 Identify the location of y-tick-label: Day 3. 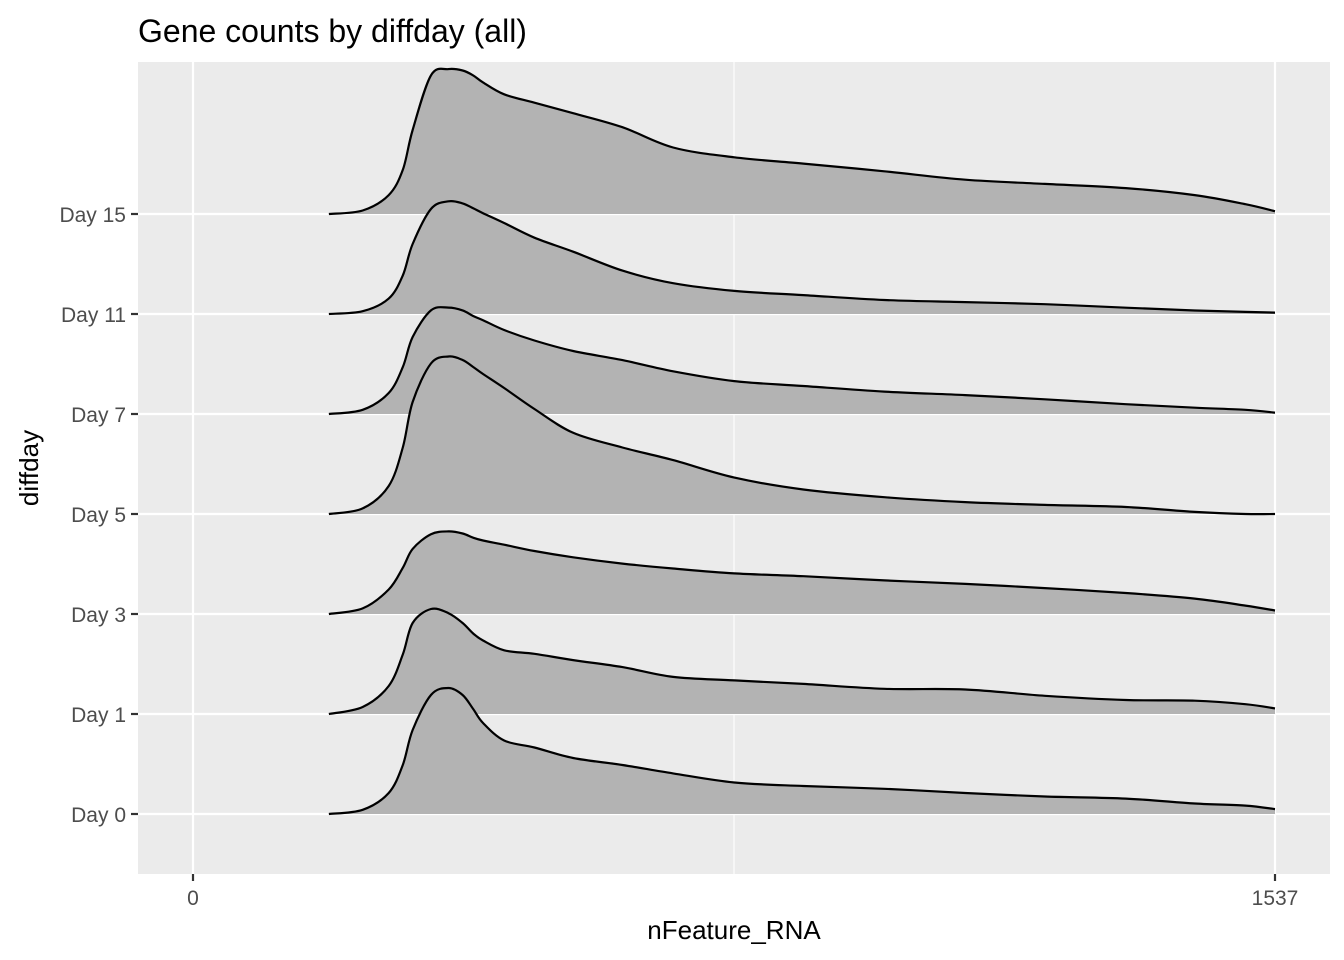
(98, 615).